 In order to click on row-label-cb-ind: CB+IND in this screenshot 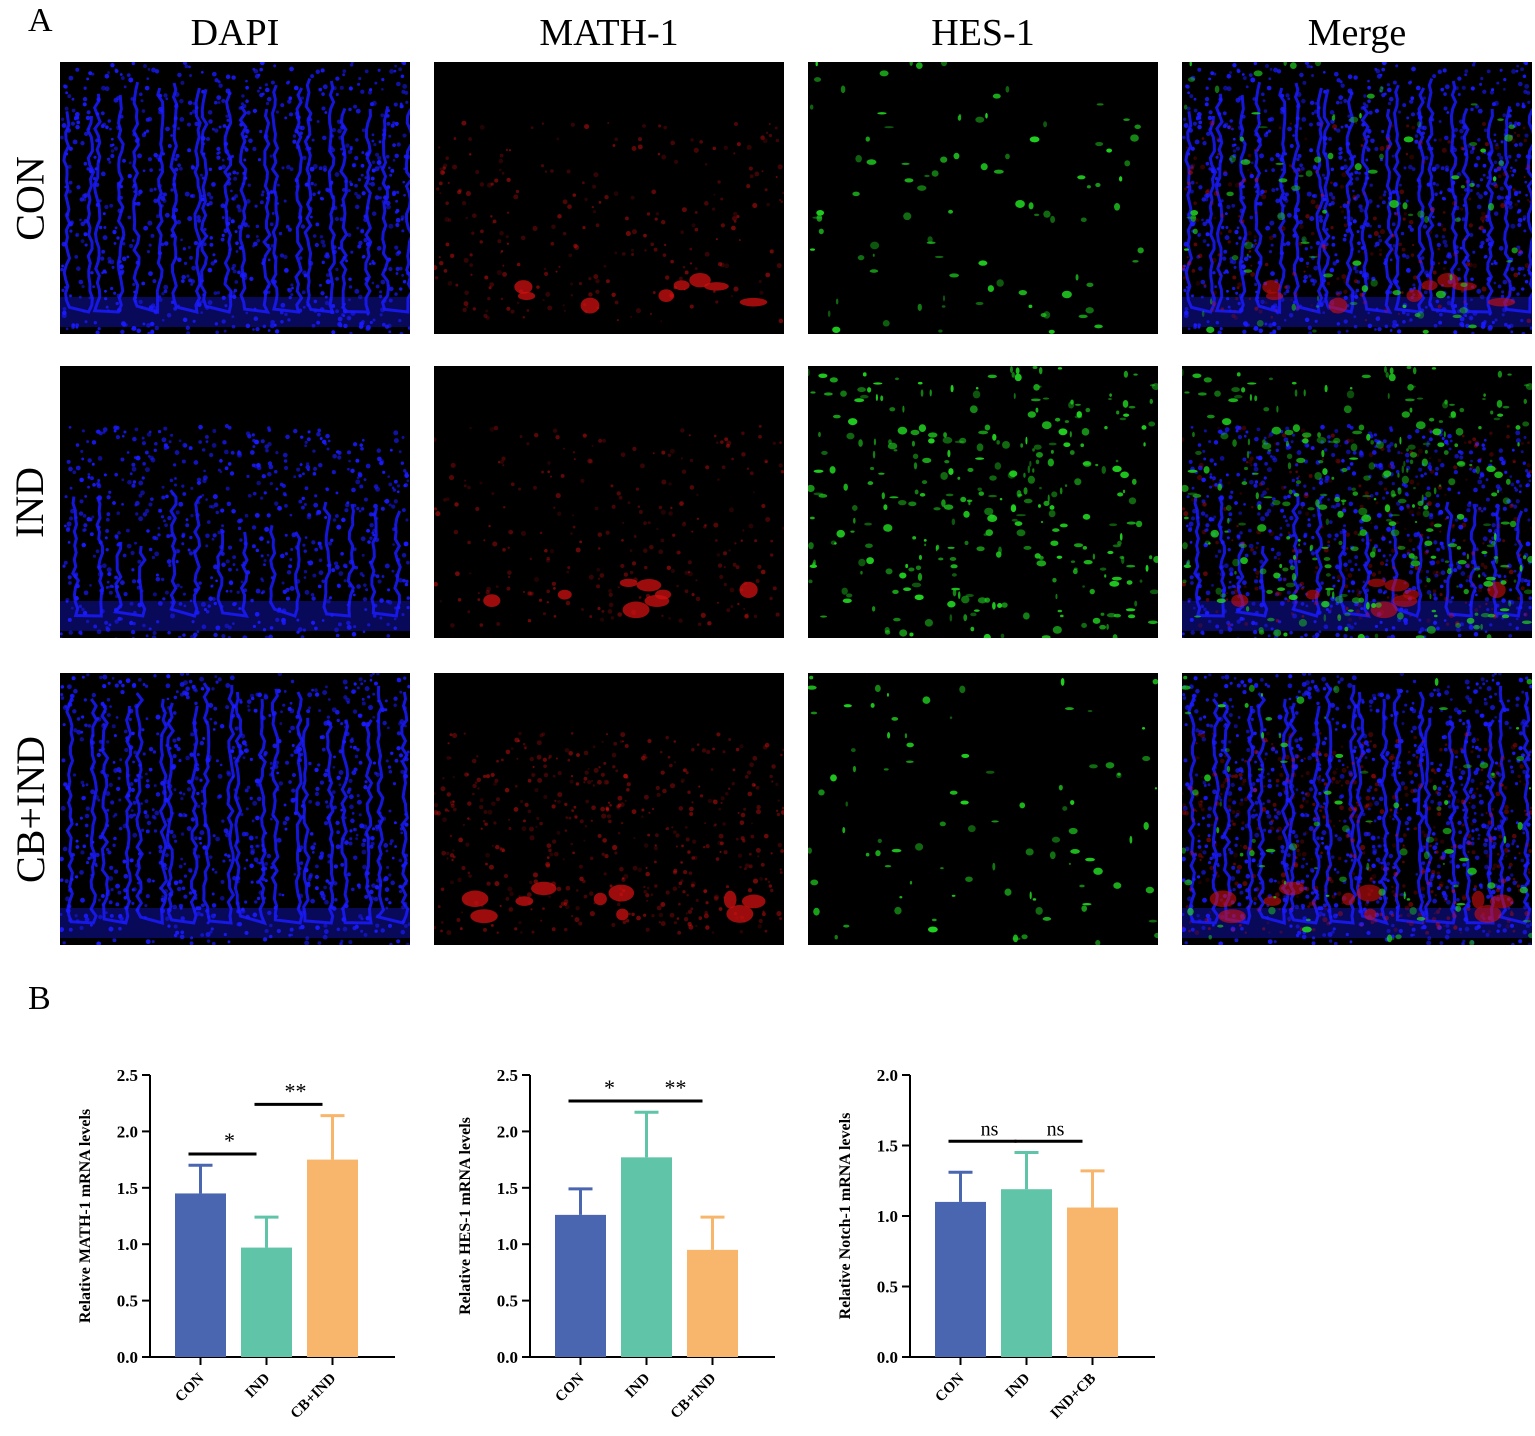, I will do `click(30, 809)`.